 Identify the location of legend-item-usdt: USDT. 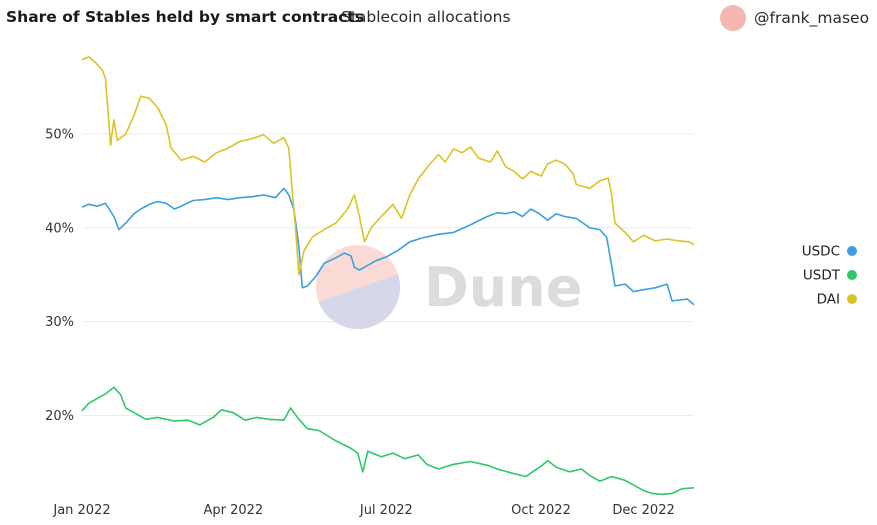
(830, 276).